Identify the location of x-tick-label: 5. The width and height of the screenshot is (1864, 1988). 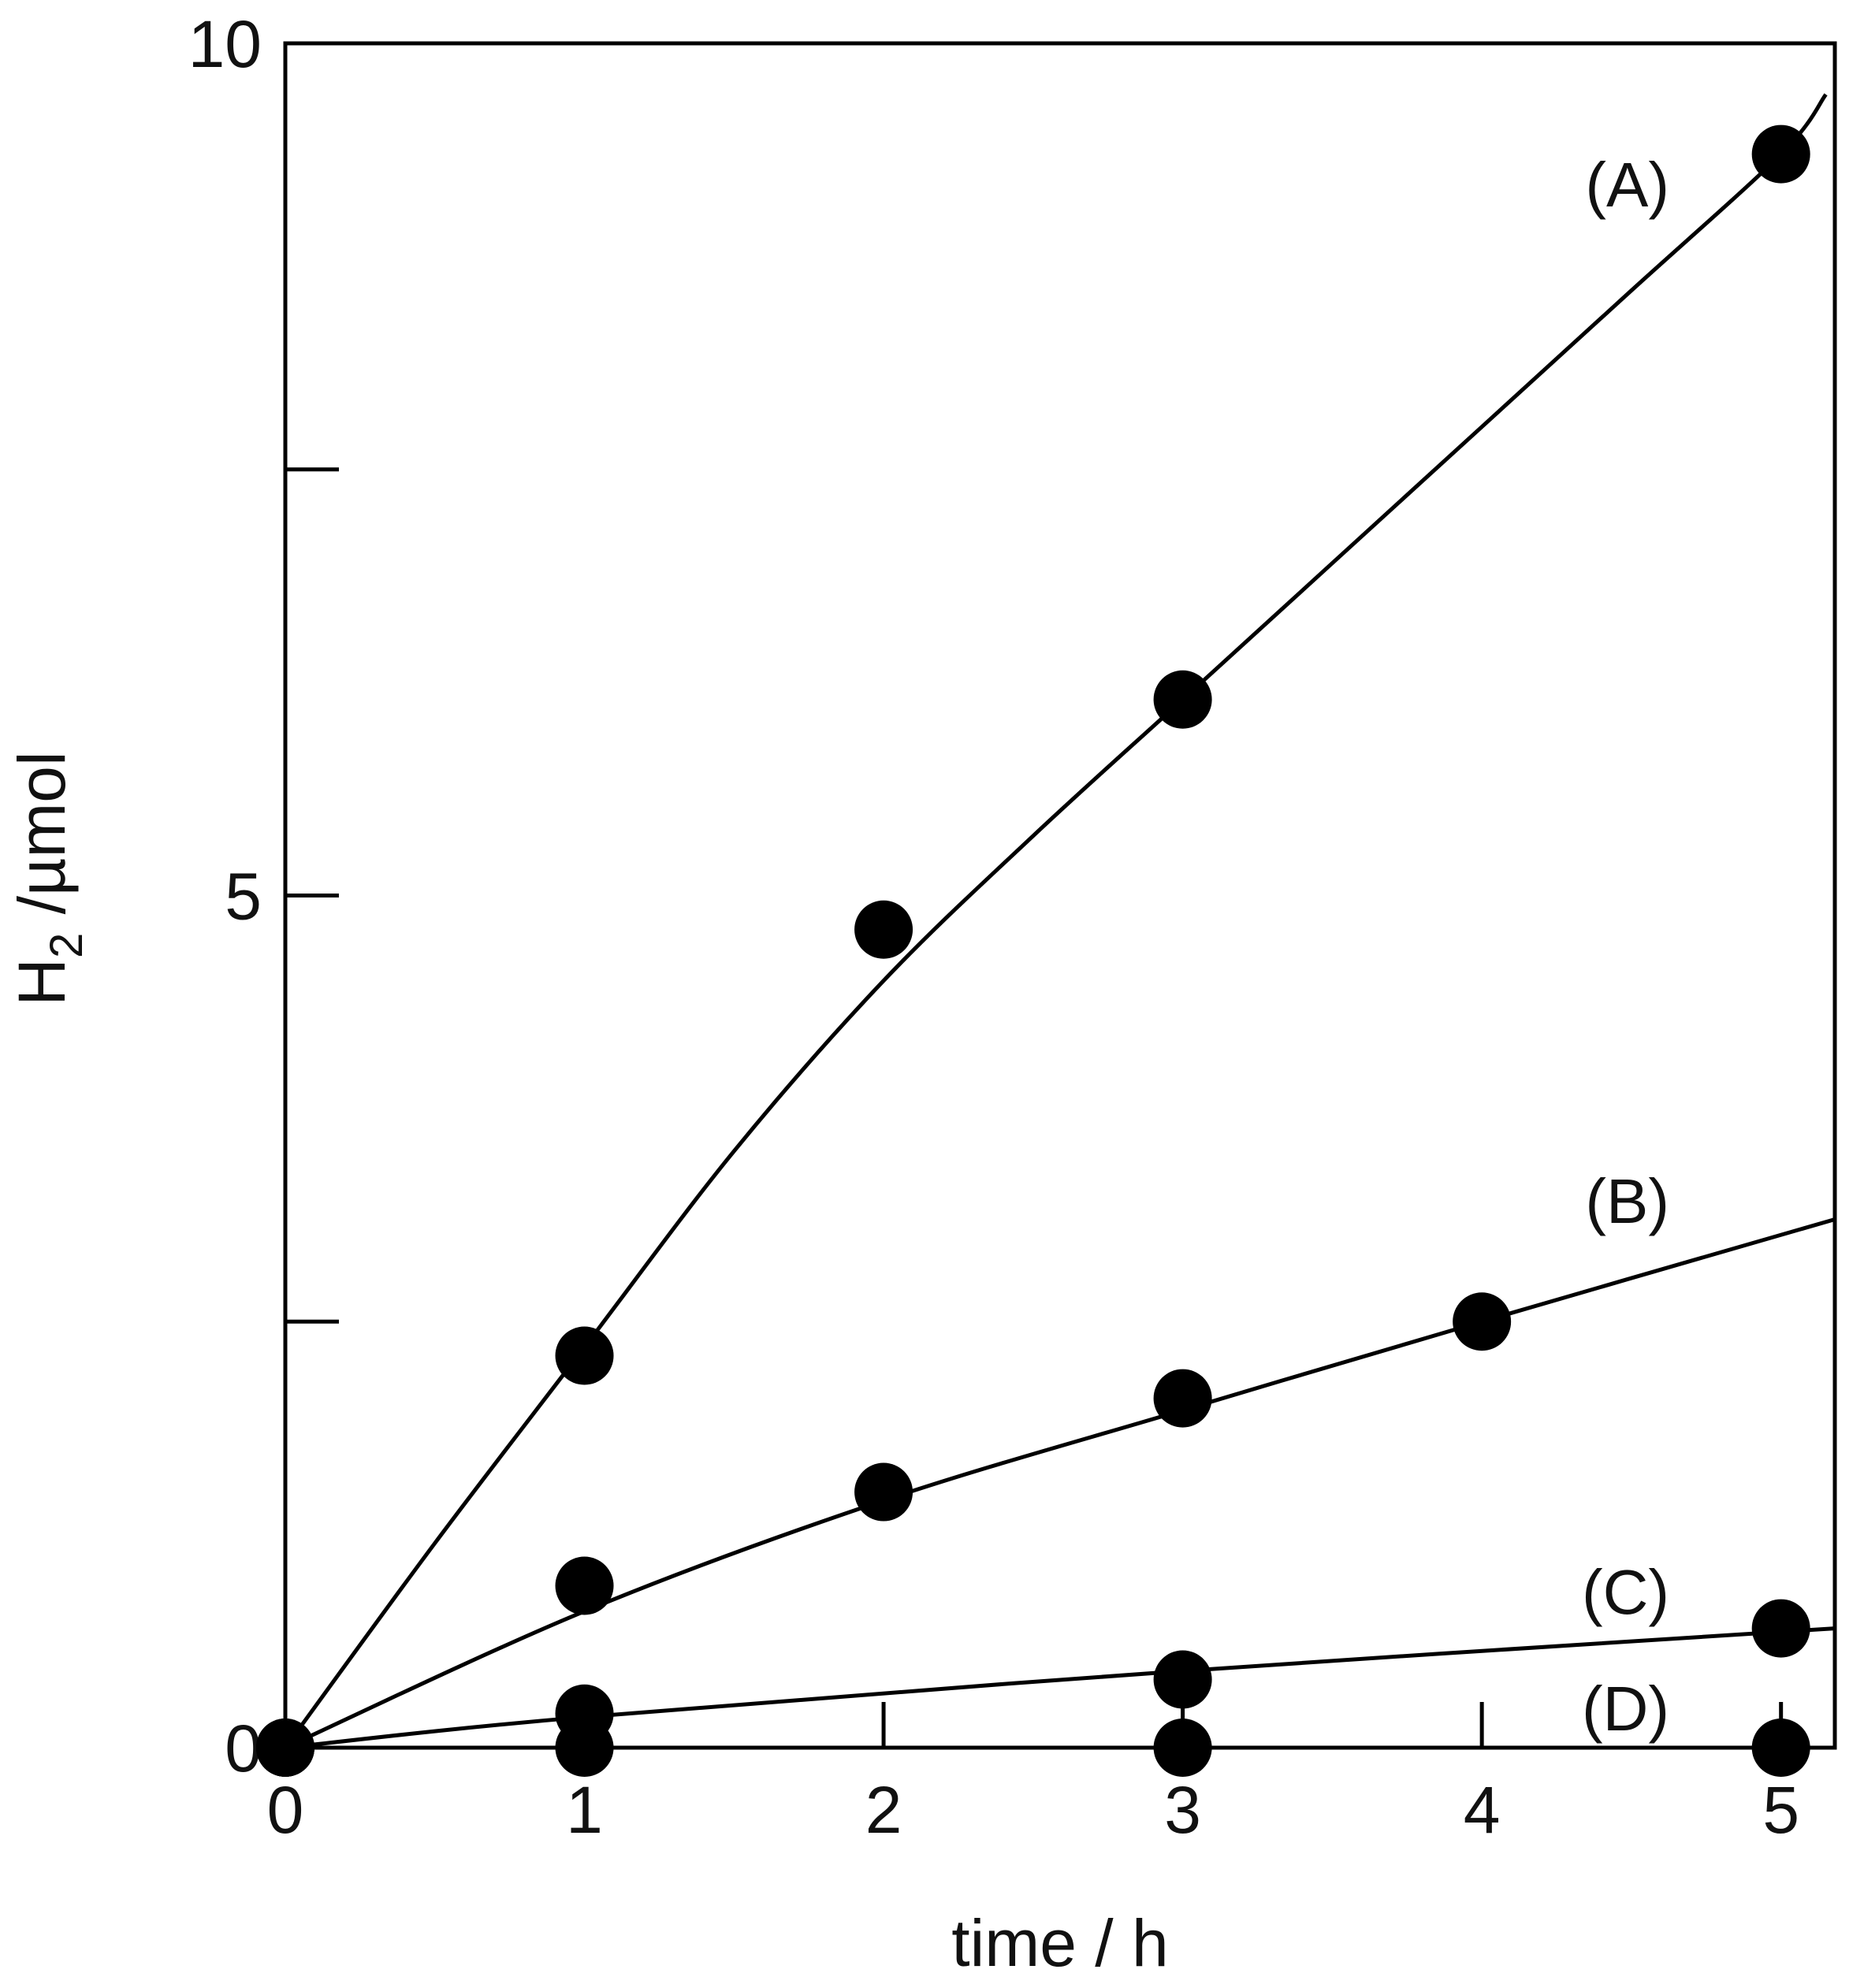
(1780, 1810).